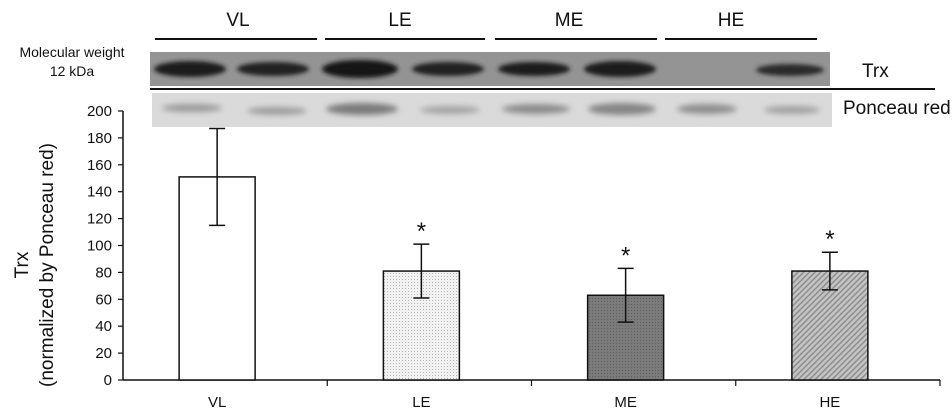 The image size is (952, 409). I want to click on x-tick-label: VL, so click(217, 401).